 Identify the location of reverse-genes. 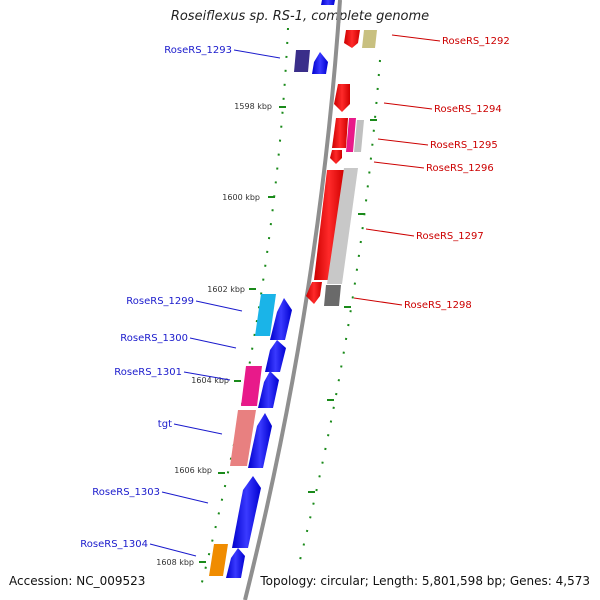
(341, 168).